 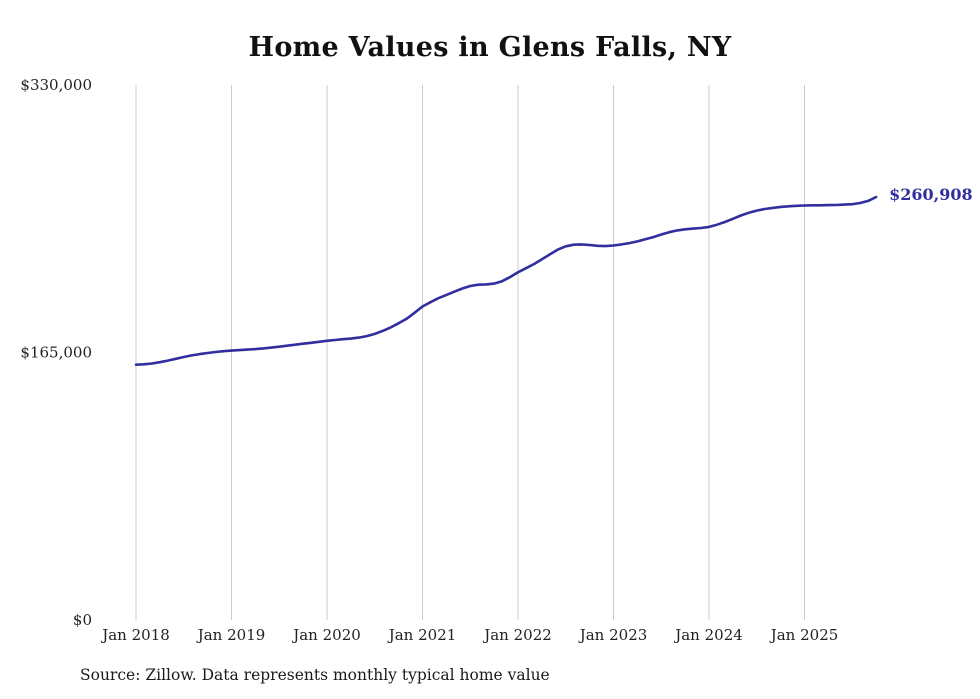 I want to click on x-tick-label: Jan 2023, so click(x=613, y=635).